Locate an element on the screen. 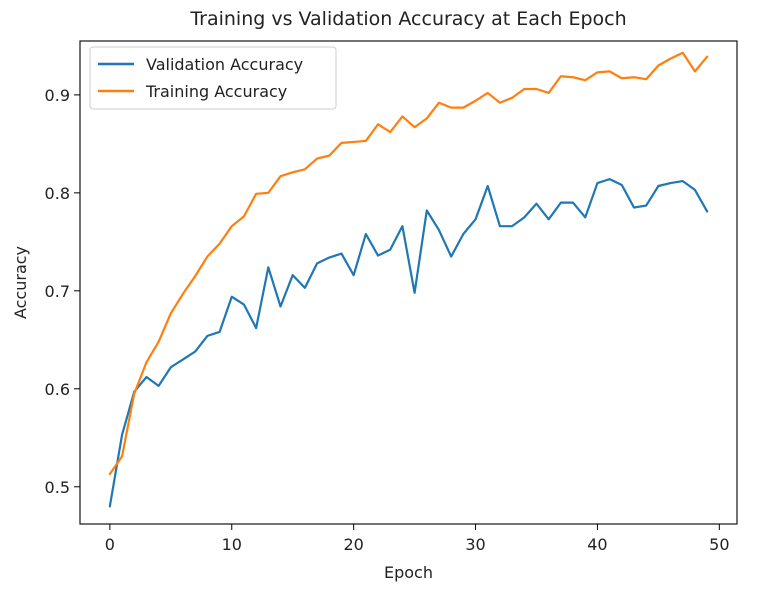  y-tick-label: 0.6 is located at coordinates (57, 389).